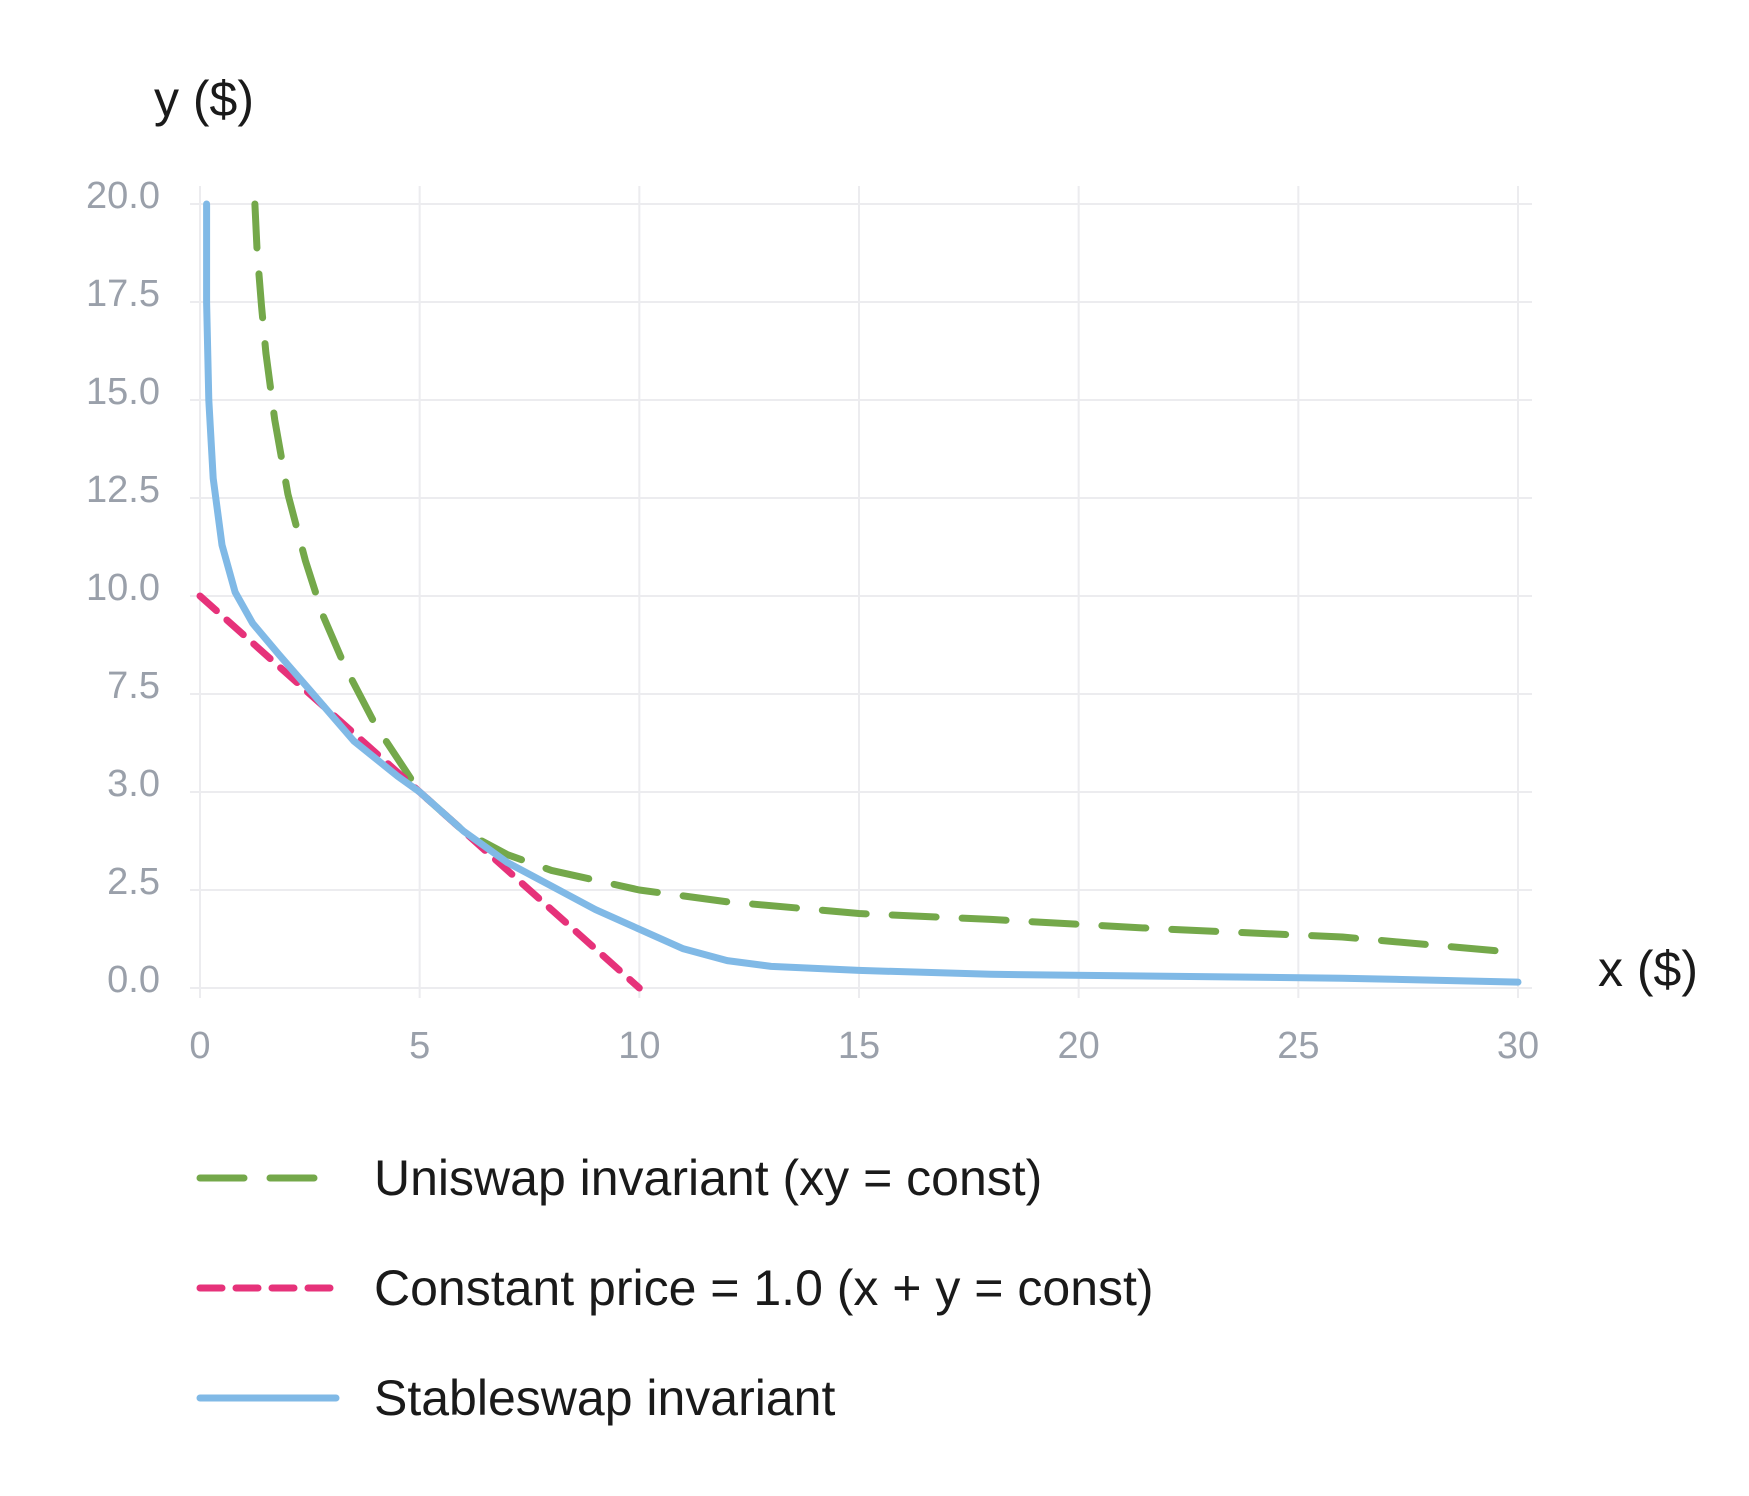 The image size is (1749, 1496). I want to click on legend-label: Constant price = 1.0 (x + y = const), so click(764, 1288).